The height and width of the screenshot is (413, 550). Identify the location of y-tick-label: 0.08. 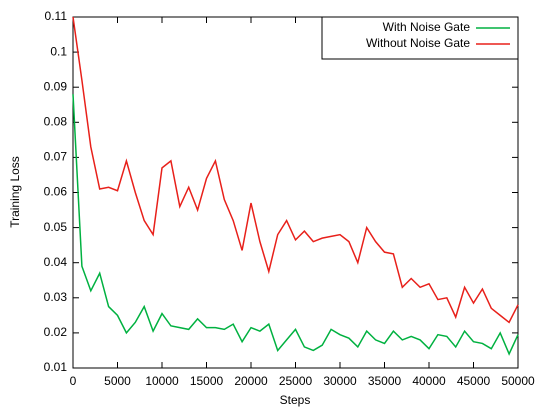
(56, 121).